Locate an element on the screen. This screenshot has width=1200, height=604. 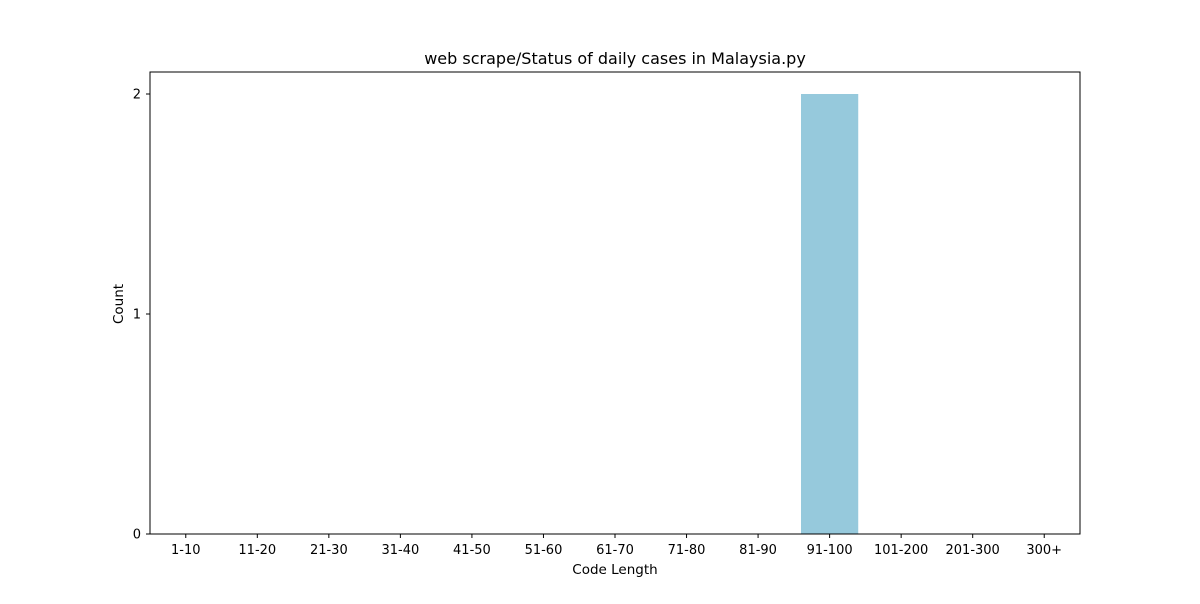
x-tick-label: 31-40 is located at coordinates (400, 550).